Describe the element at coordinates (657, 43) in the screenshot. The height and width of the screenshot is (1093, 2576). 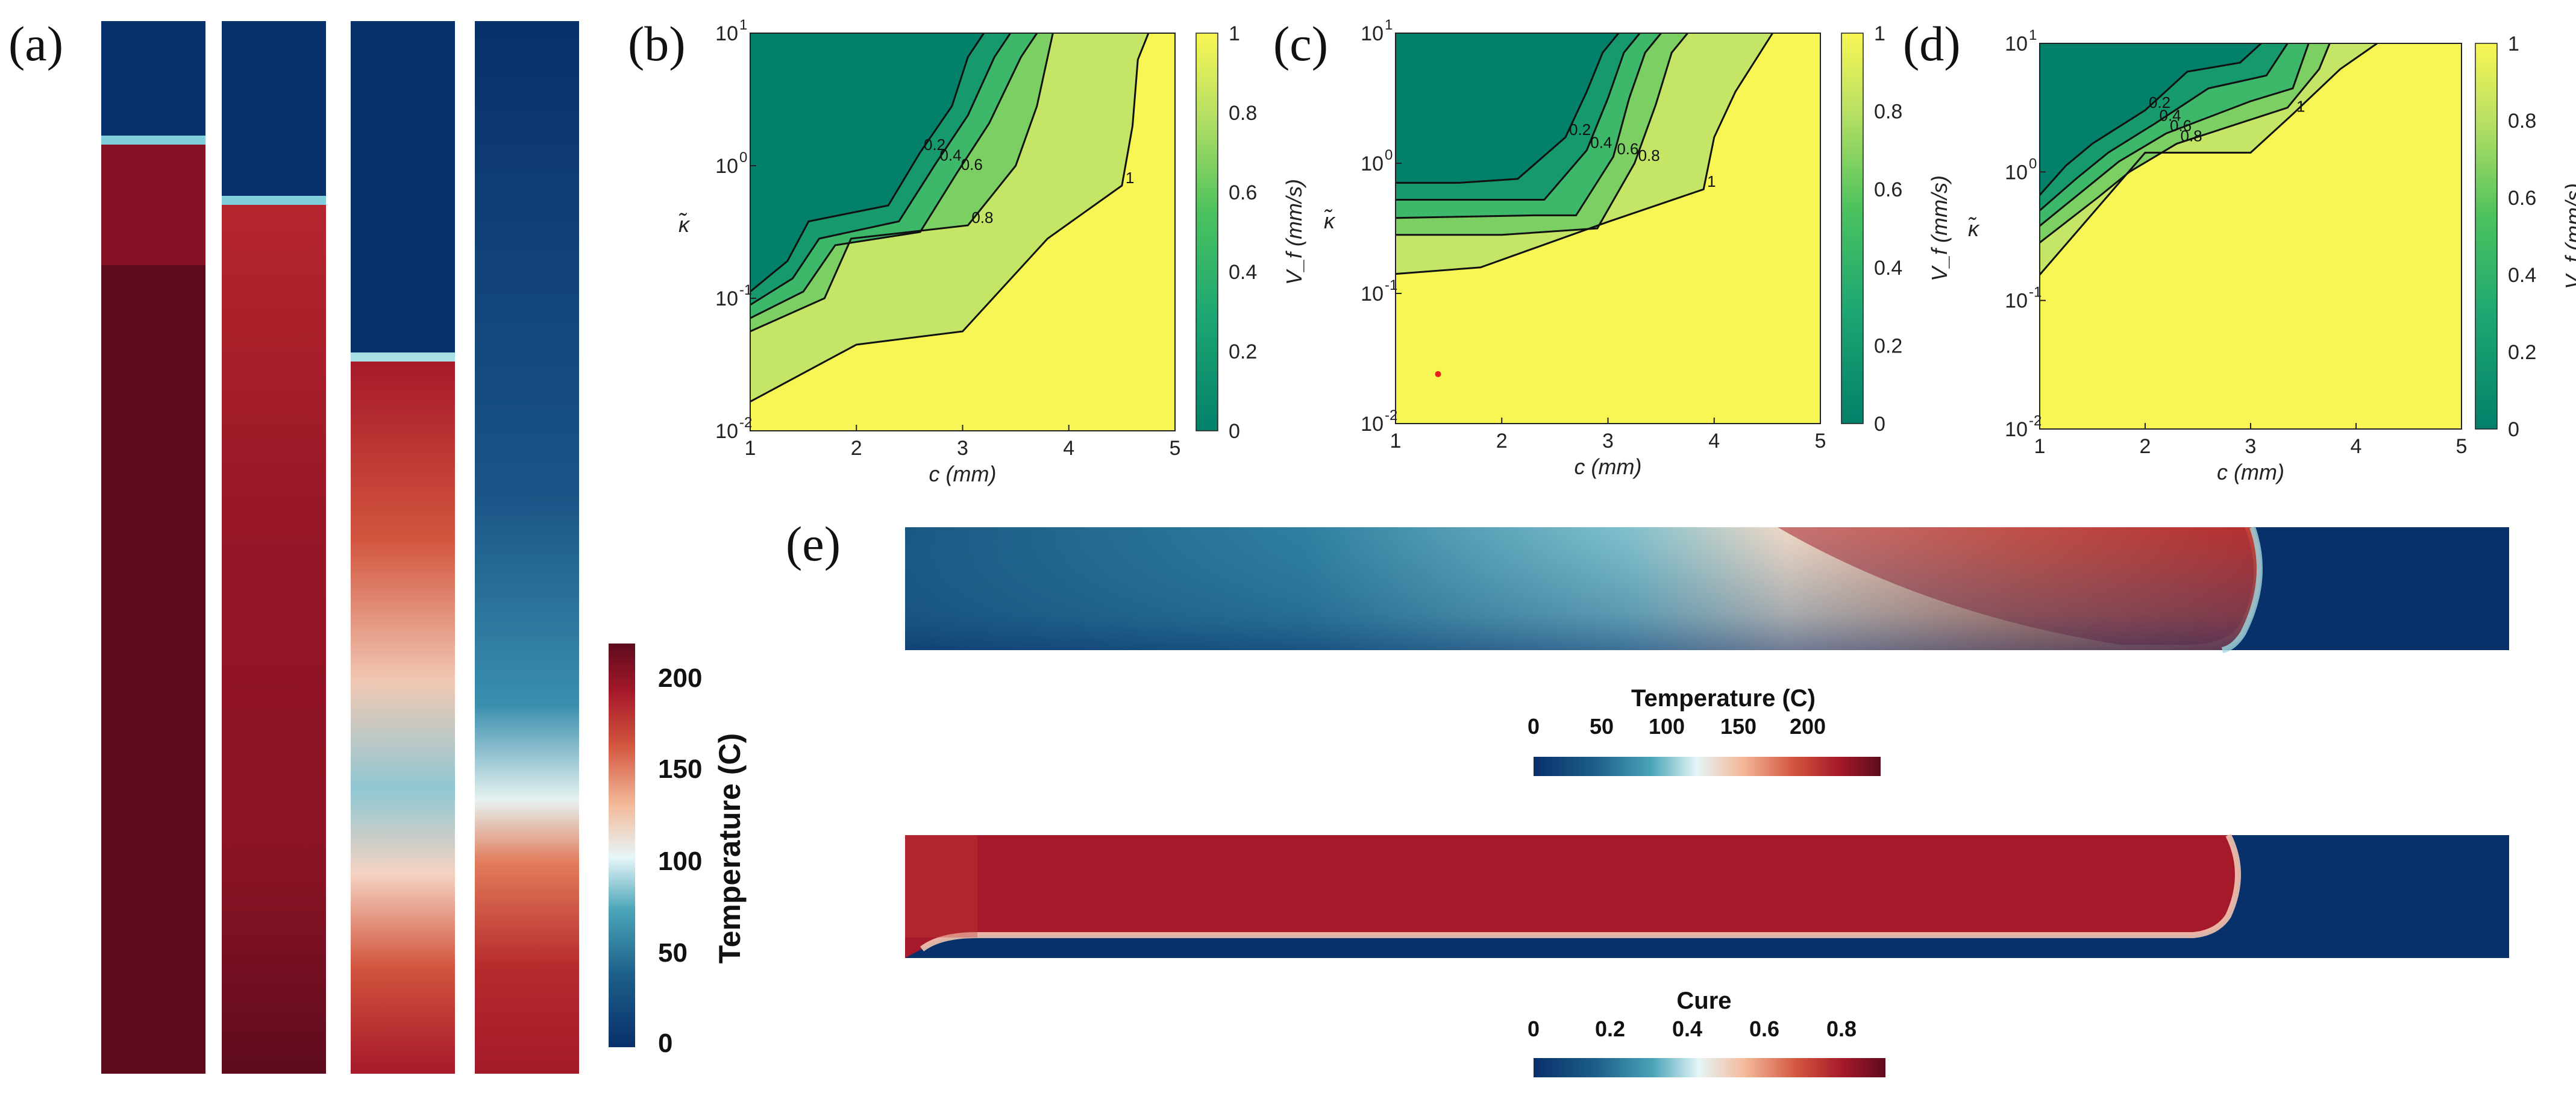
I see `panel-label-b: (b)` at that location.